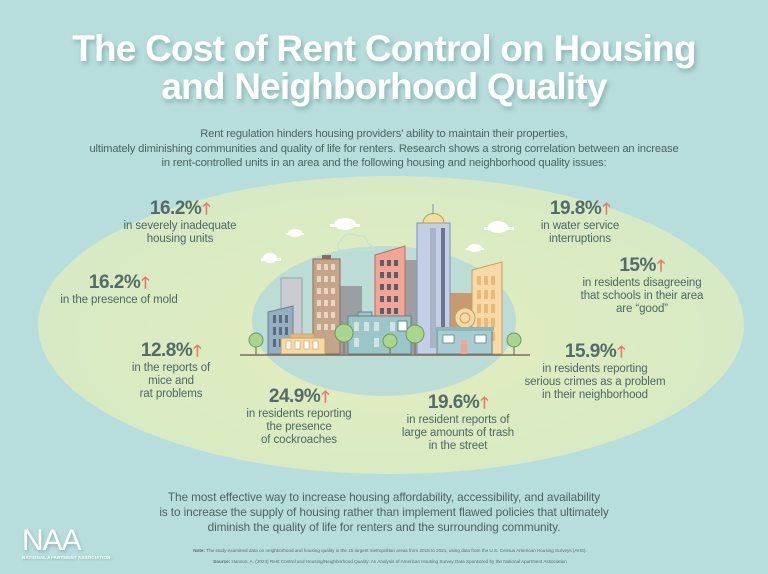 Image resolution: width=768 pixels, height=574 pixels. I want to click on stat-desc-line: in their neighborhood, so click(595, 395).